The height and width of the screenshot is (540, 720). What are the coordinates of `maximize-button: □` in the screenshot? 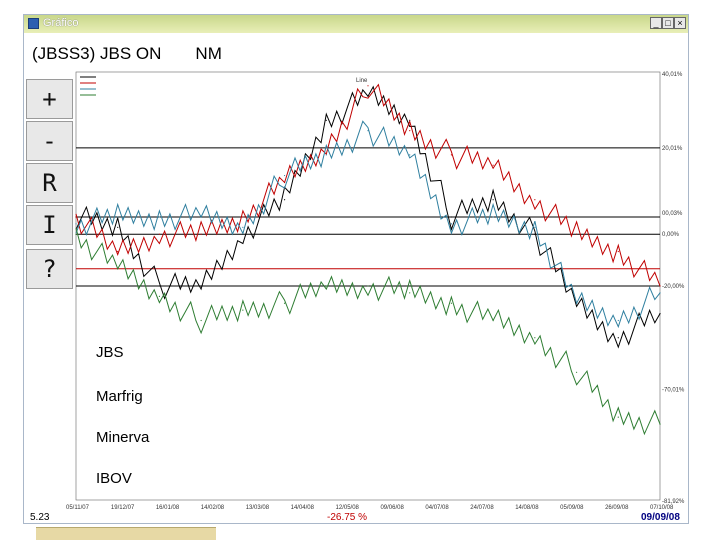 It's located at (668, 23).